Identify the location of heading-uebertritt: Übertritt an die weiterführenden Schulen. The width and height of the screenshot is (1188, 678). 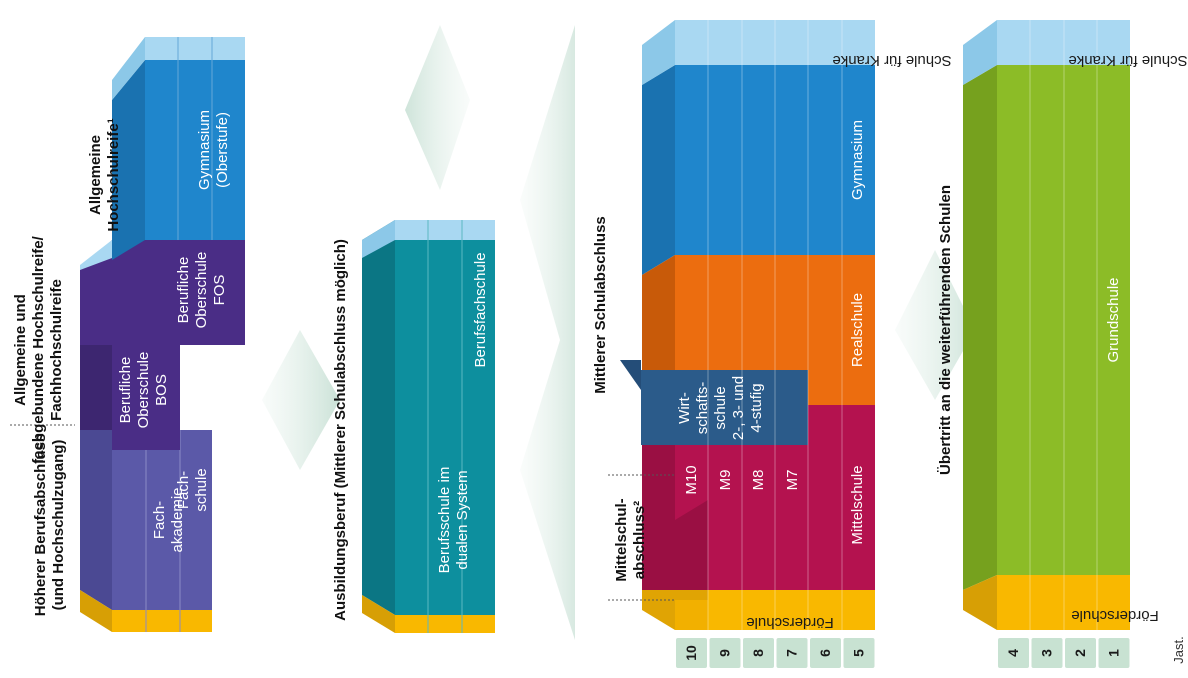
(945, 330).